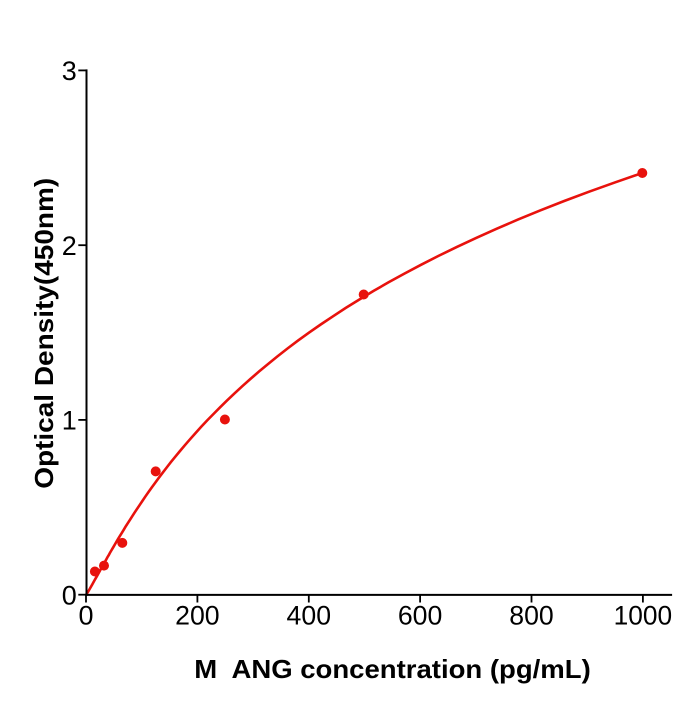 The height and width of the screenshot is (705, 700). Describe the element at coordinates (392, 669) in the screenshot. I see `svg-text: M ANG concentration (pg/mL)` at that location.